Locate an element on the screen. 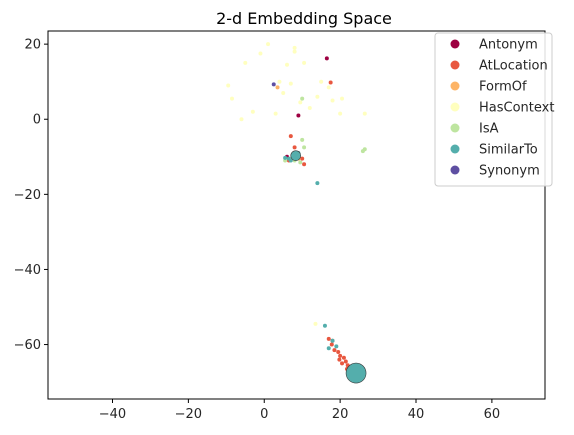  x-tick-label: 0 is located at coordinates (264, 414).